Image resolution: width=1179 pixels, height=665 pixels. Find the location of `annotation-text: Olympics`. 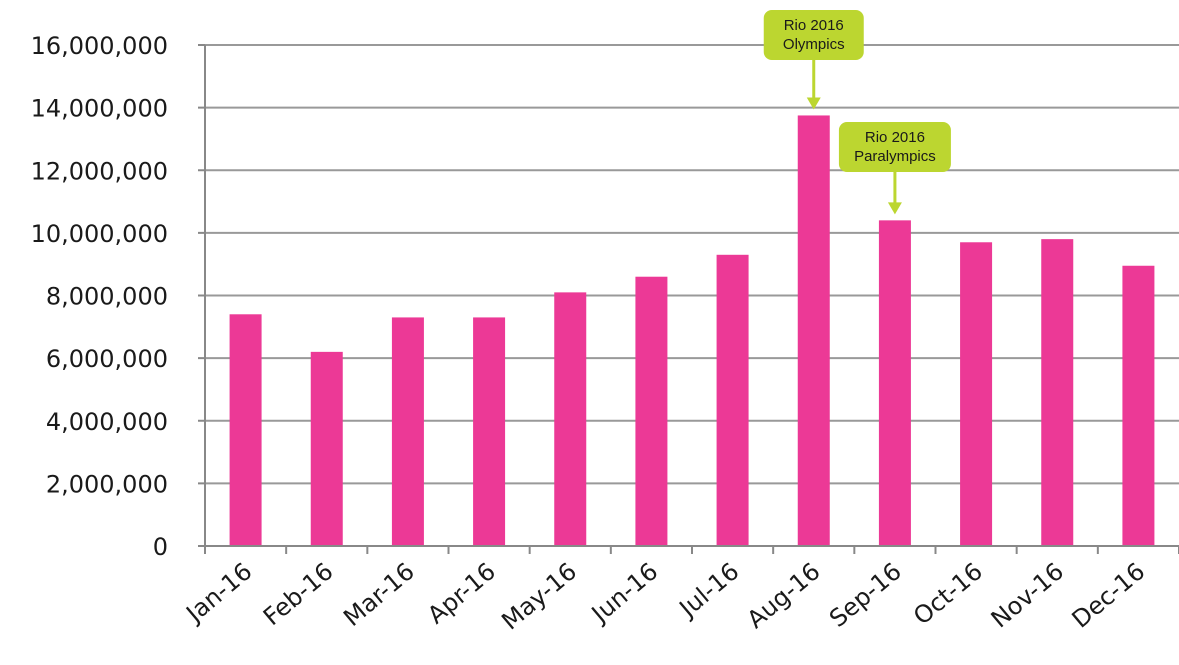

annotation-text: Olympics is located at coordinates (814, 44).